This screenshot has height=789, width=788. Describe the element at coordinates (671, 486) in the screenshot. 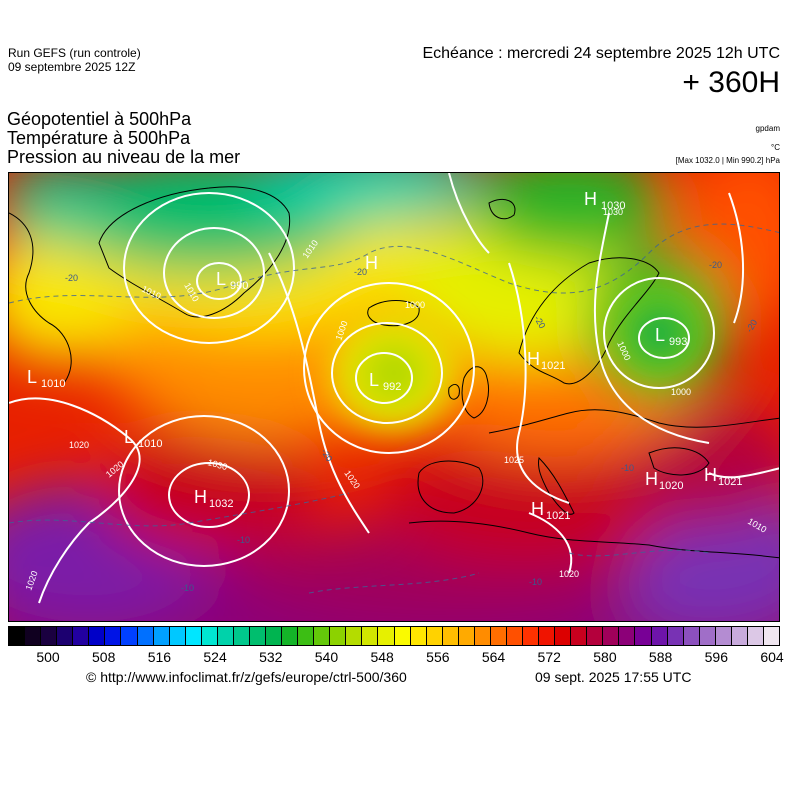

I see `pressure-center-value: 1020` at that location.